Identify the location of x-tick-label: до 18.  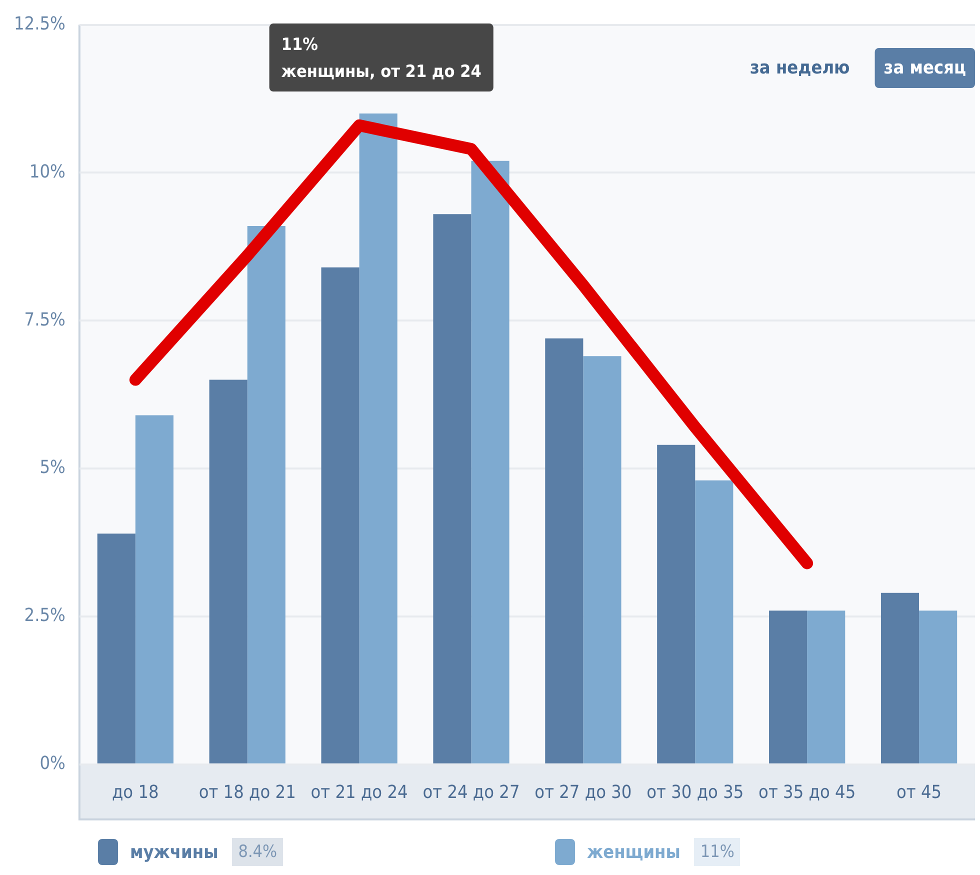
(135, 792).